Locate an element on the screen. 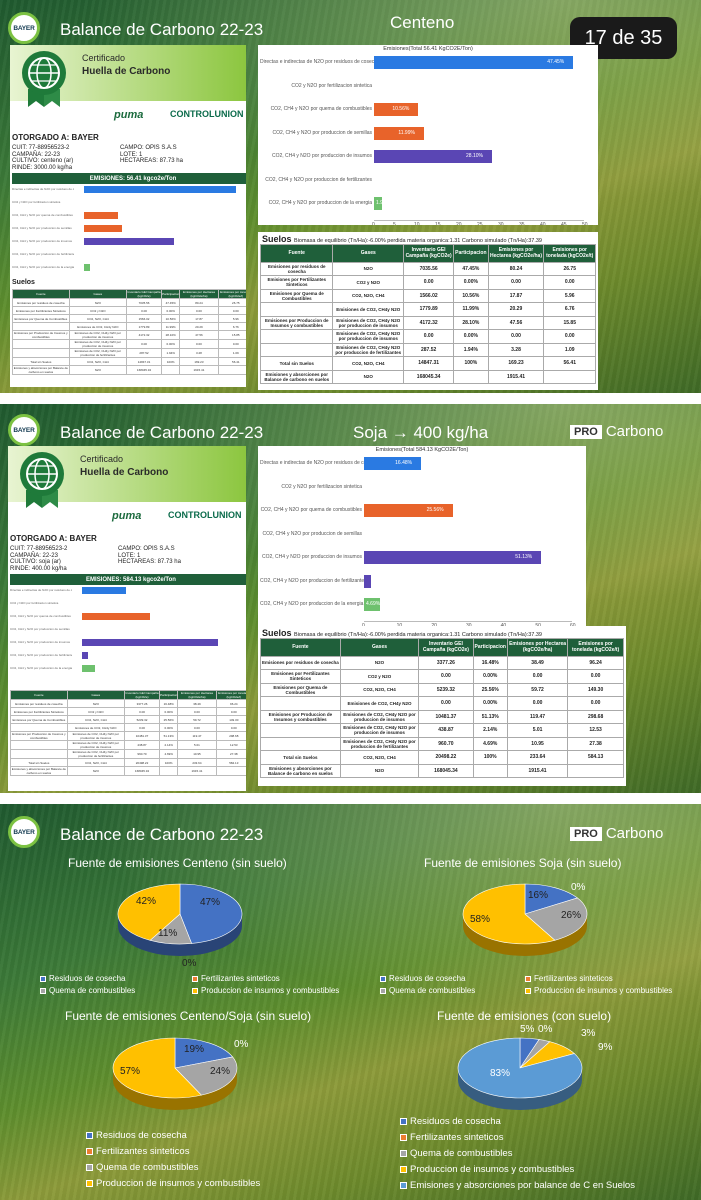 The height and width of the screenshot is (1200, 701). bar-value-label: 11.99% is located at coordinates (406, 132).